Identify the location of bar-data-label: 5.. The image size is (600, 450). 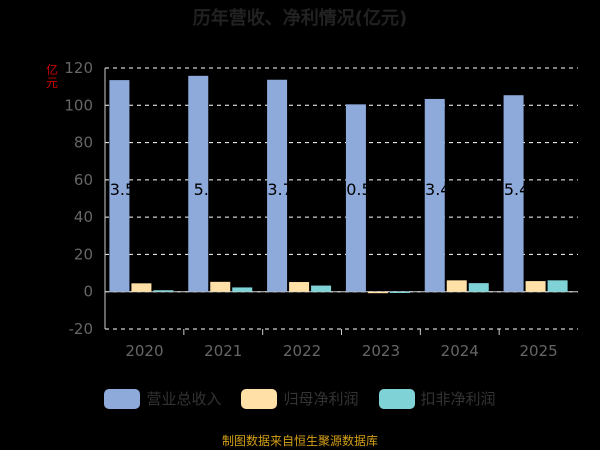
(201, 189).